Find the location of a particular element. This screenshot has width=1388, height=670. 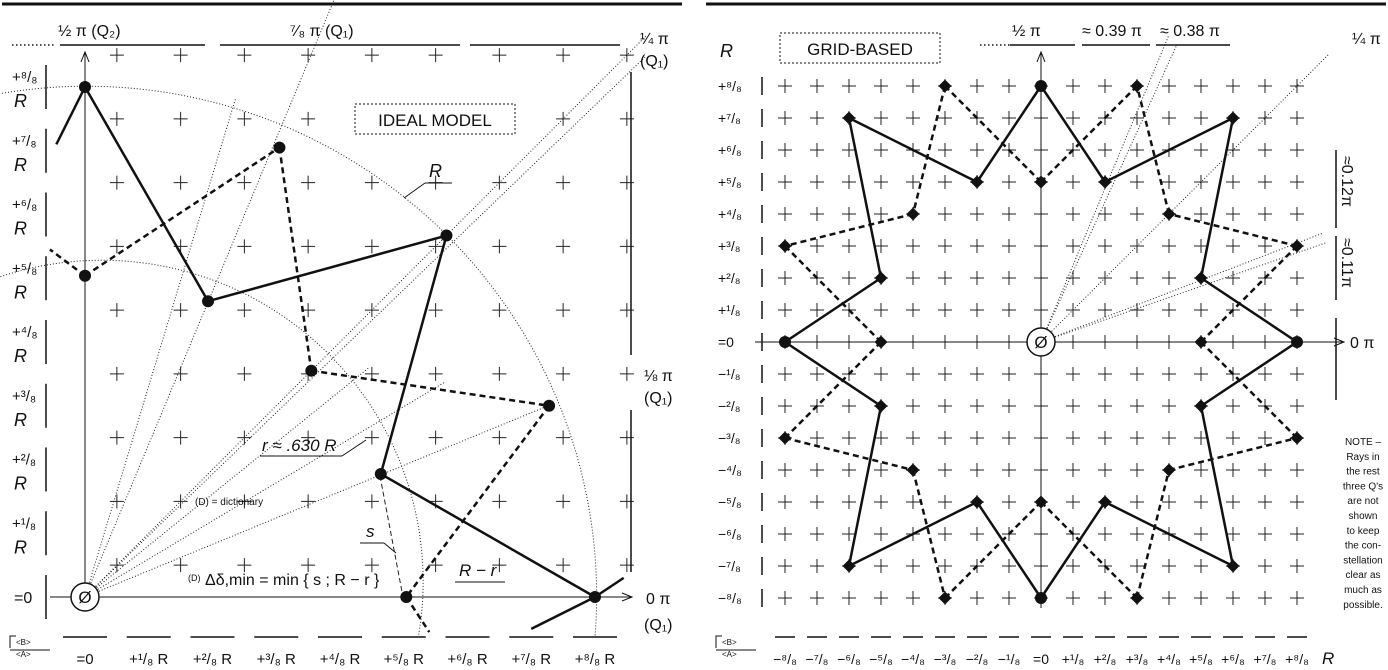

x-tick-label: −⁶/₈ is located at coordinates (849, 659).